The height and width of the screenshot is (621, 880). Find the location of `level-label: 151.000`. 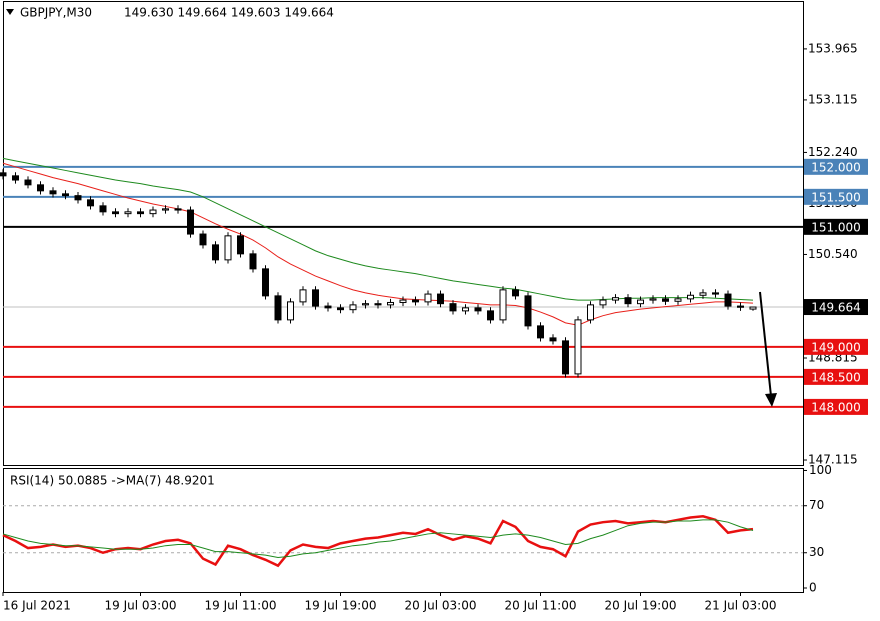

level-label: 151.000 is located at coordinates (836, 227).